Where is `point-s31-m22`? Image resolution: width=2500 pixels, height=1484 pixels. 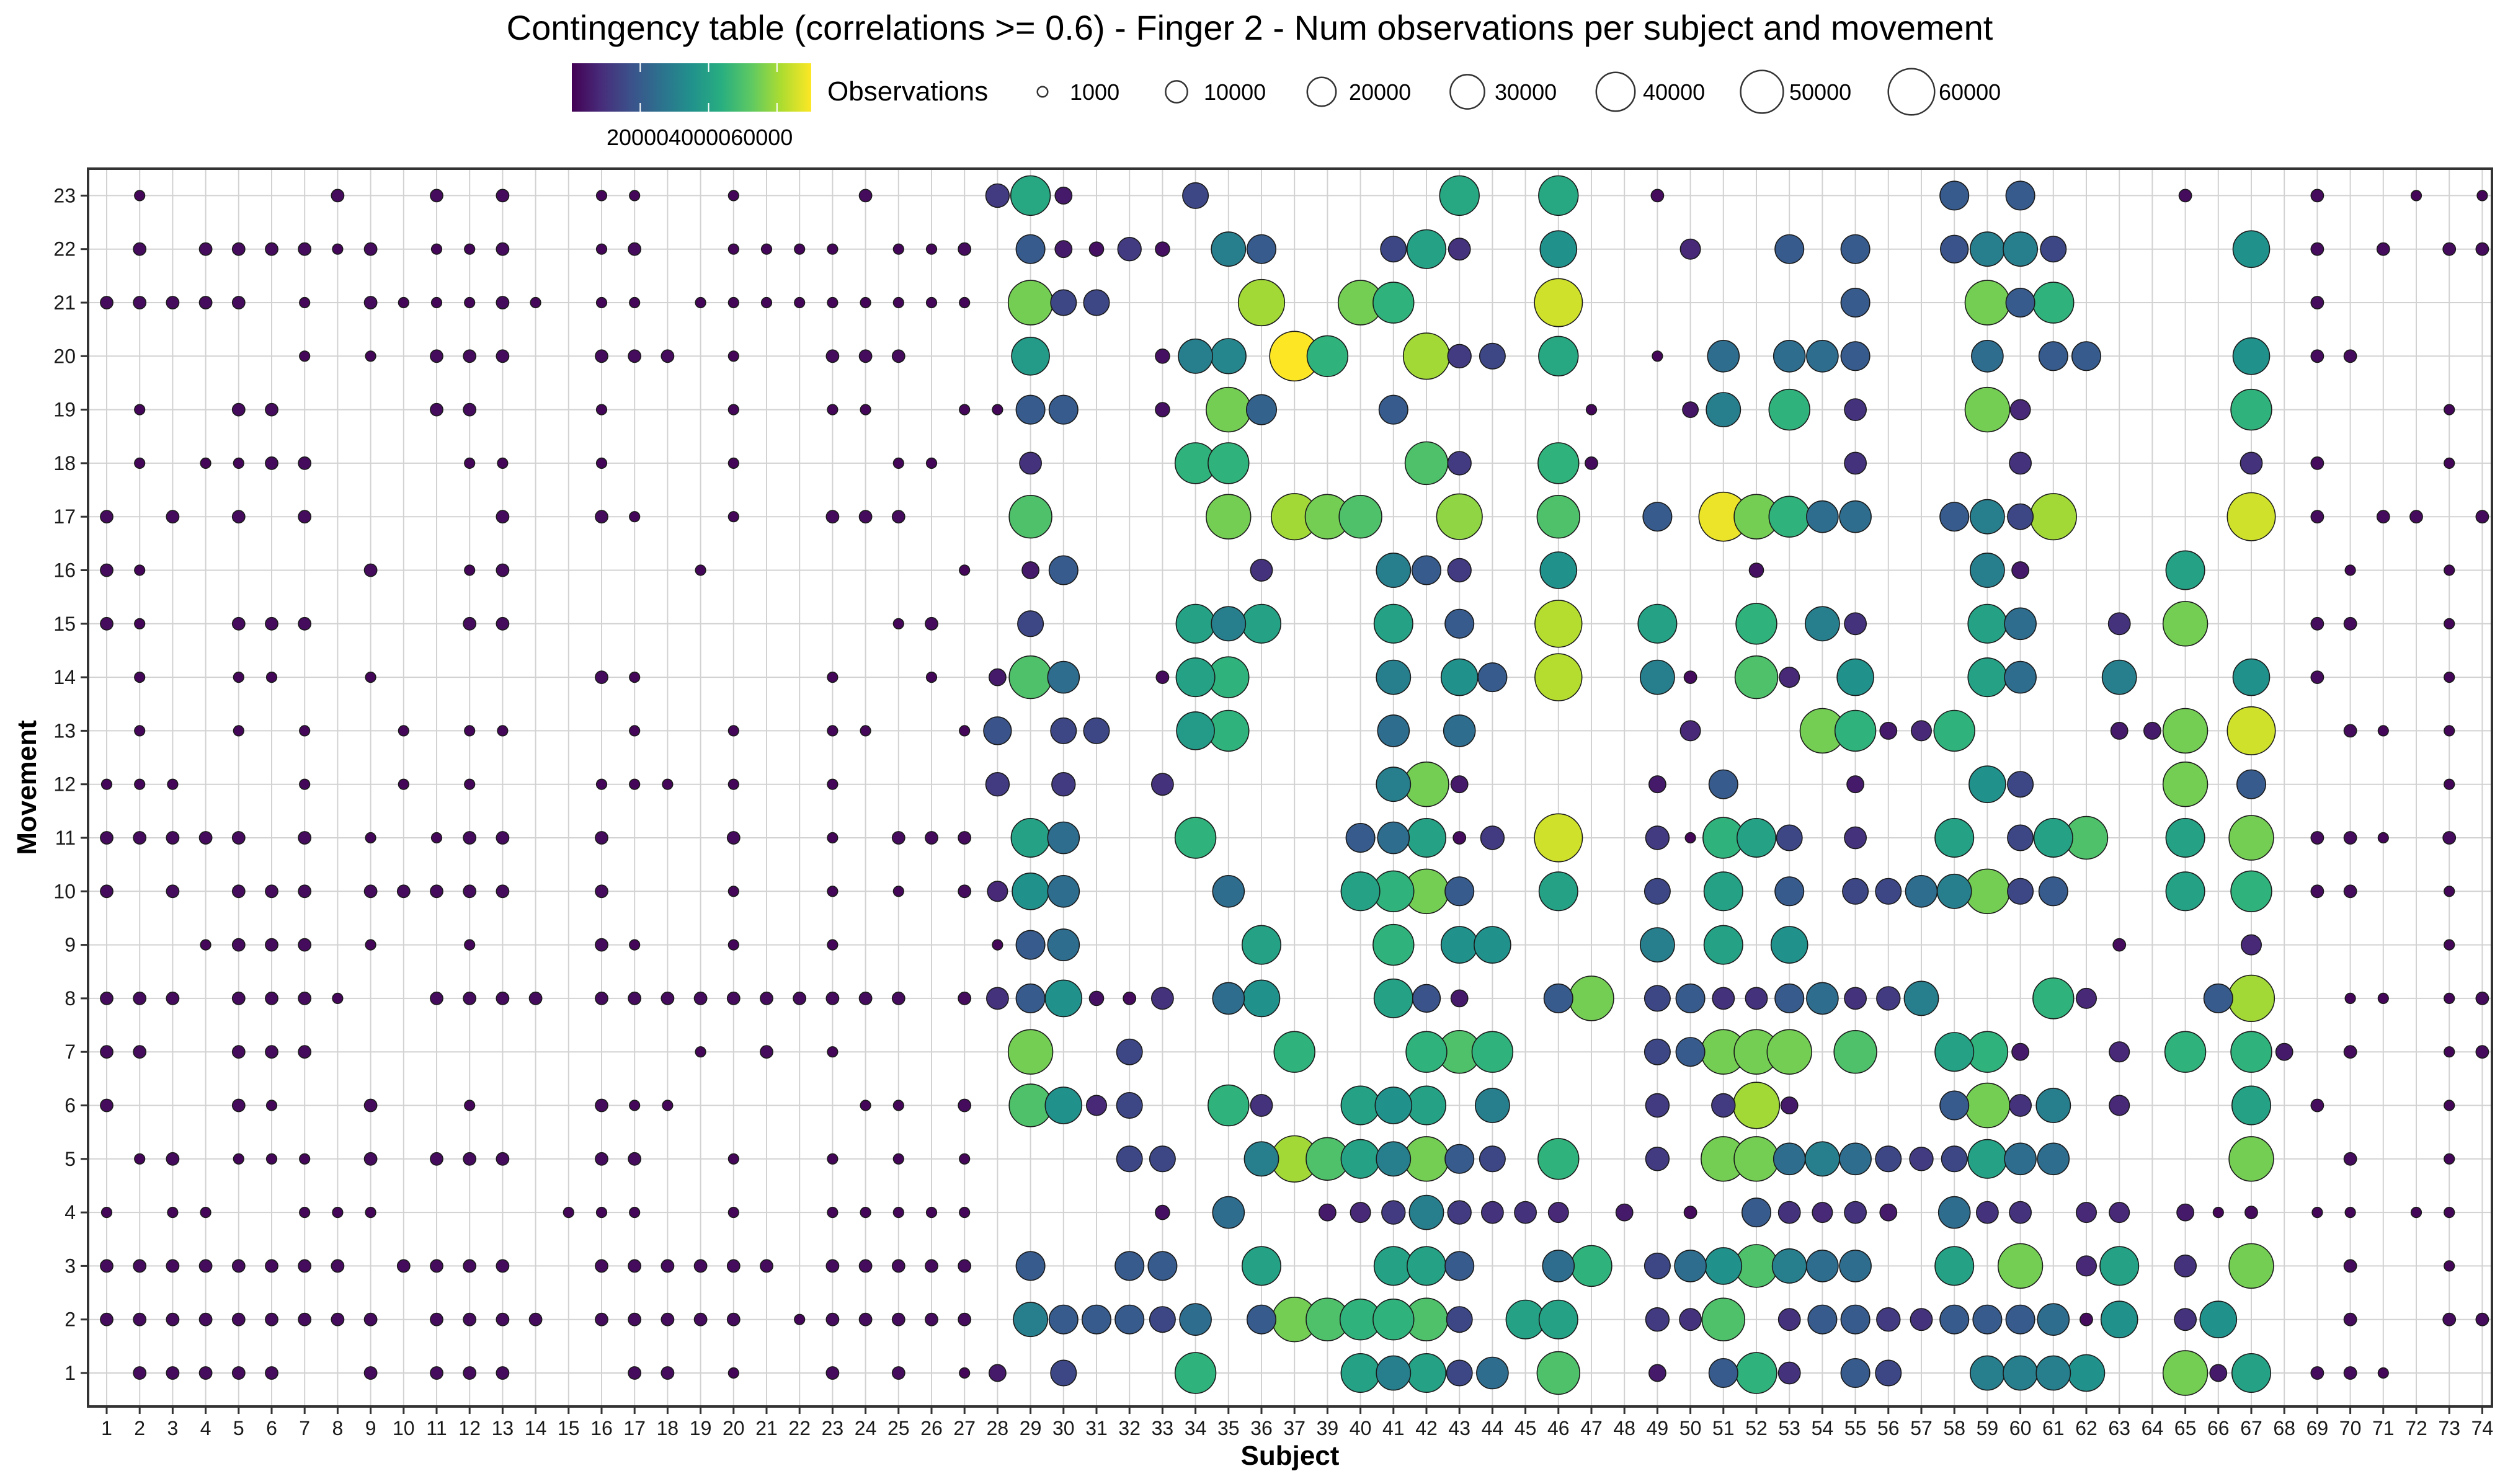
point-s31-m22 is located at coordinates (1096, 249).